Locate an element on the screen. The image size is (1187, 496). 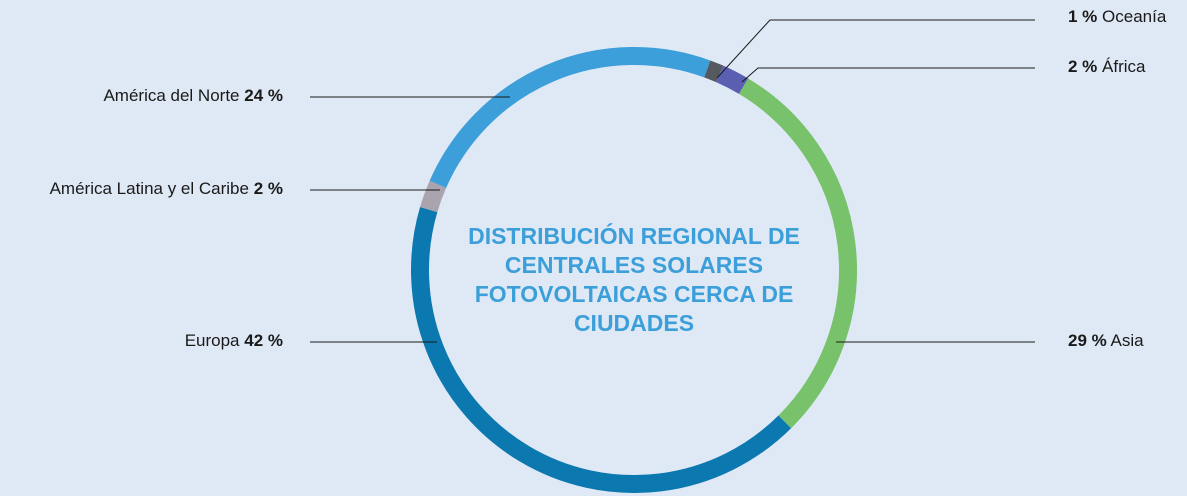
value-label: 42 % is located at coordinates (263, 340).